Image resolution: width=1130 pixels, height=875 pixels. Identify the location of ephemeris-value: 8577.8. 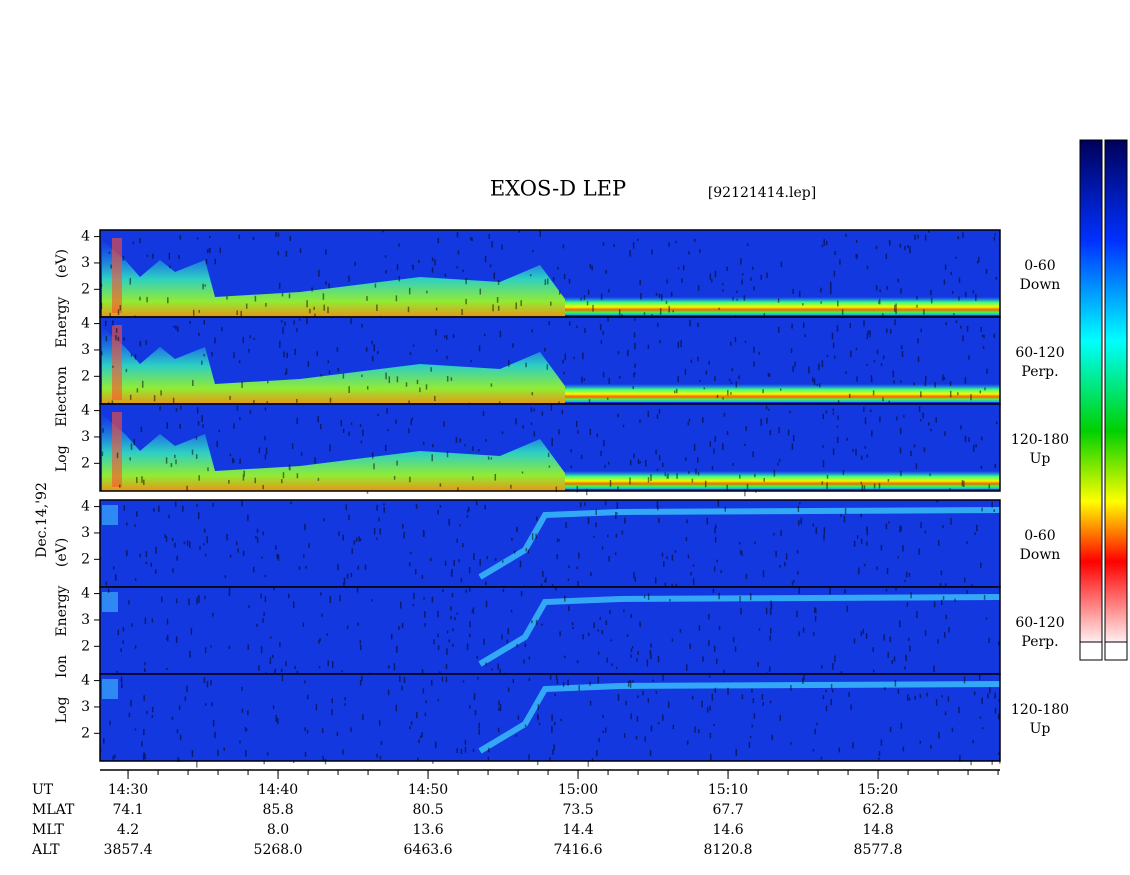
(878, 850).